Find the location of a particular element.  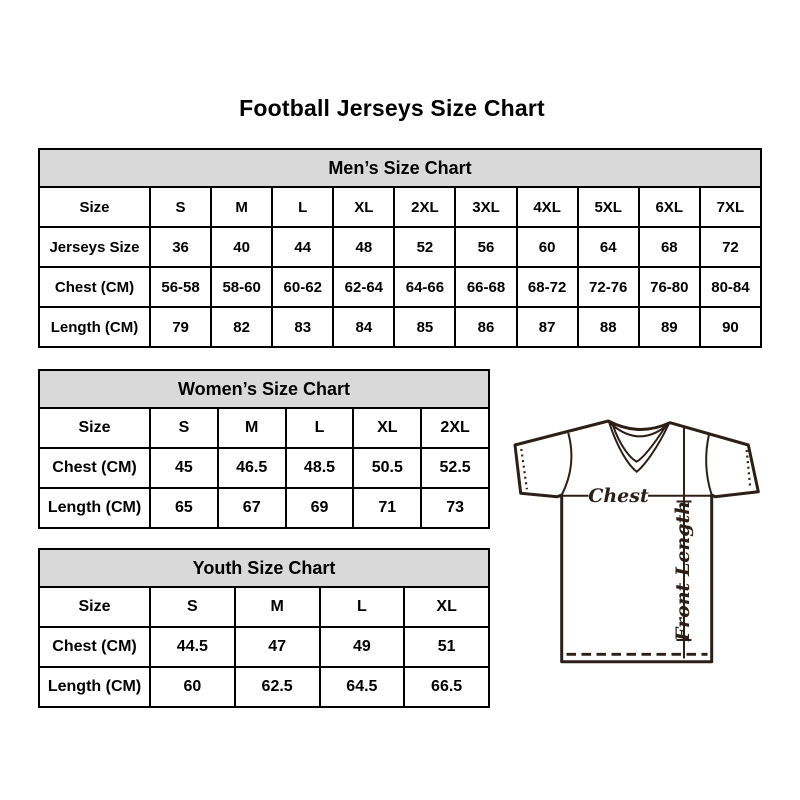

table-row: Length (CM) 60 62.5 64.5 66.5 is located at coordinates (264, 687).